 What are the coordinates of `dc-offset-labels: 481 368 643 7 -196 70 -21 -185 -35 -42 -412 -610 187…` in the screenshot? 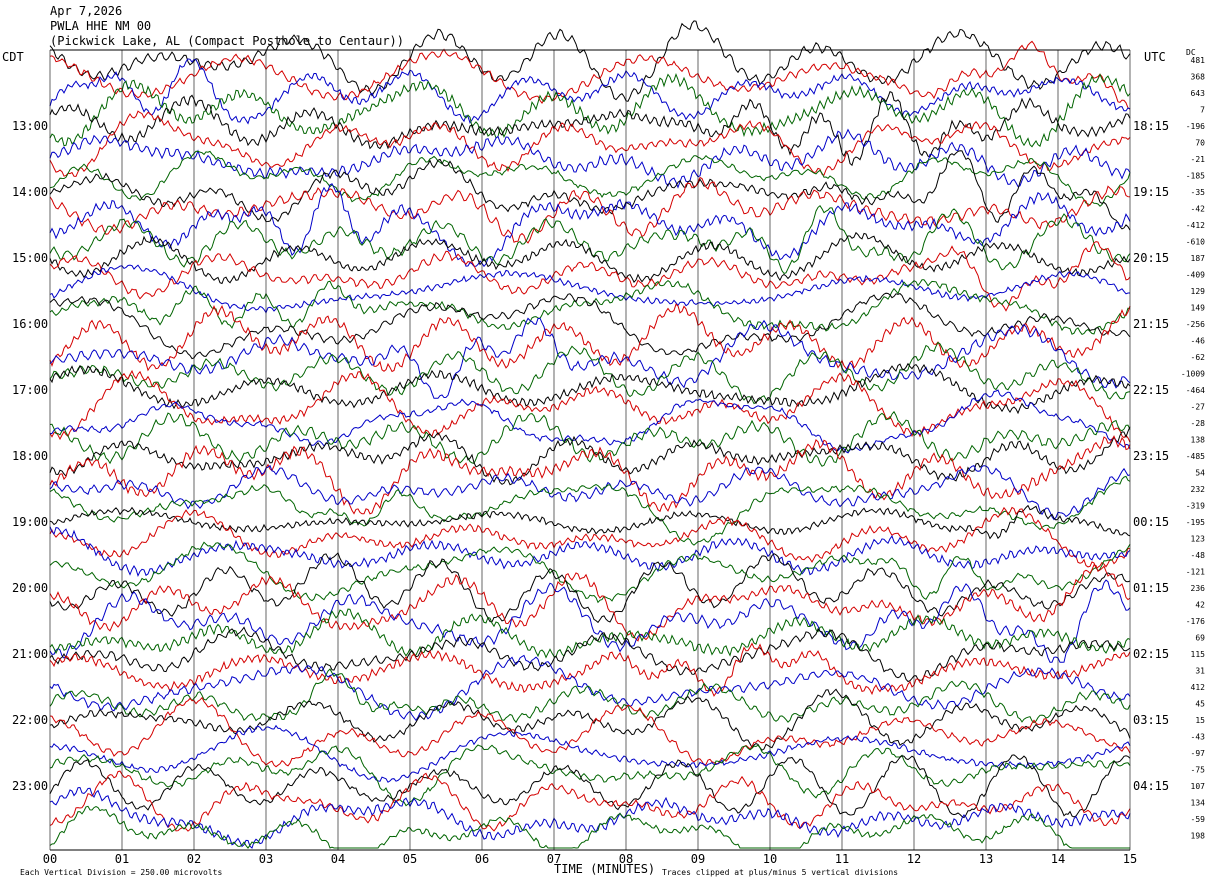 It's located at (1193, 448).